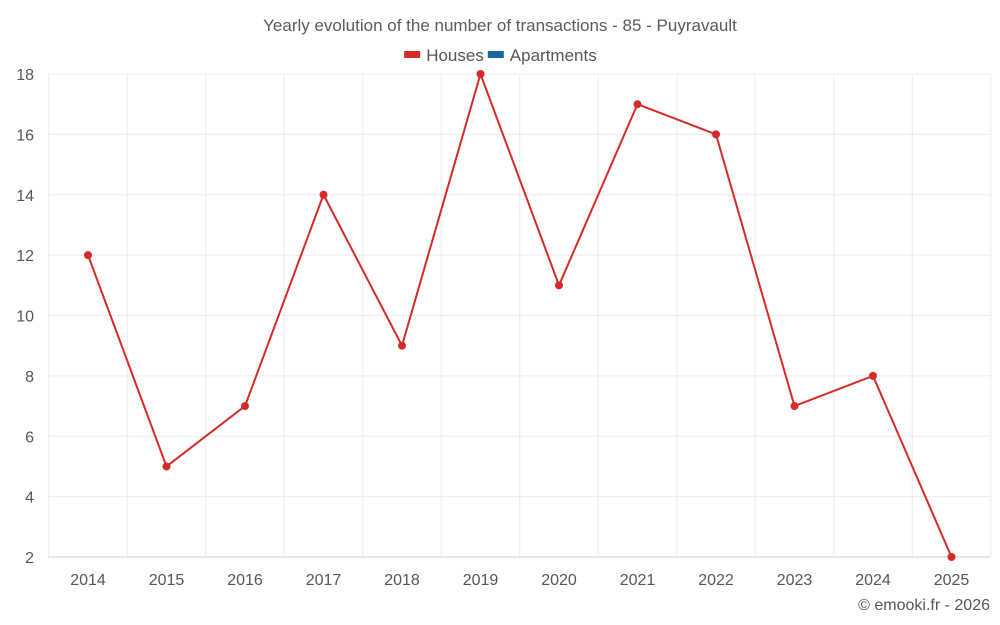 The width and height of the screenshot is (1000, 625). Describe the element at coordinates (29, 558) in the screenshot. I see `y-tick-label: 2` at that location.